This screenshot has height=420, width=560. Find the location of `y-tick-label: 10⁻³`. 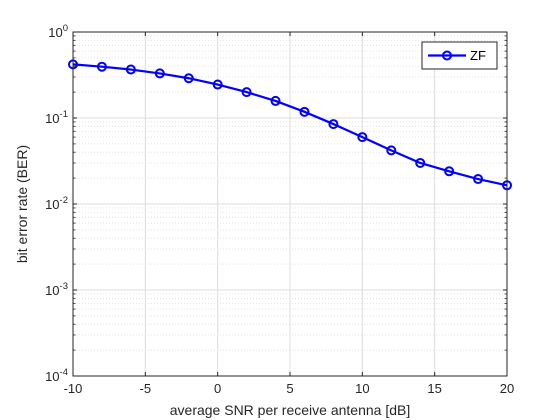

y-tick-label: 10⁻³ is located at coordinates (56, 289).